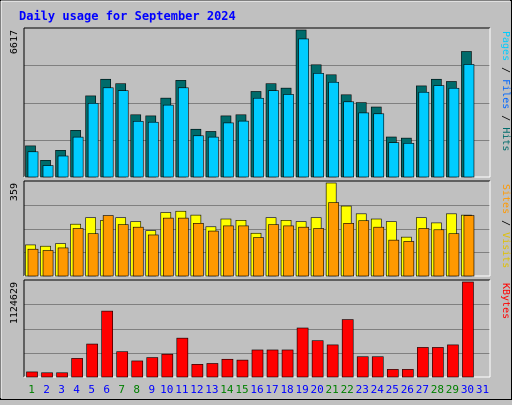 The width and height of the screenshot is (512, 405). I want to click on day-label-11: 11, so click(181, 389).